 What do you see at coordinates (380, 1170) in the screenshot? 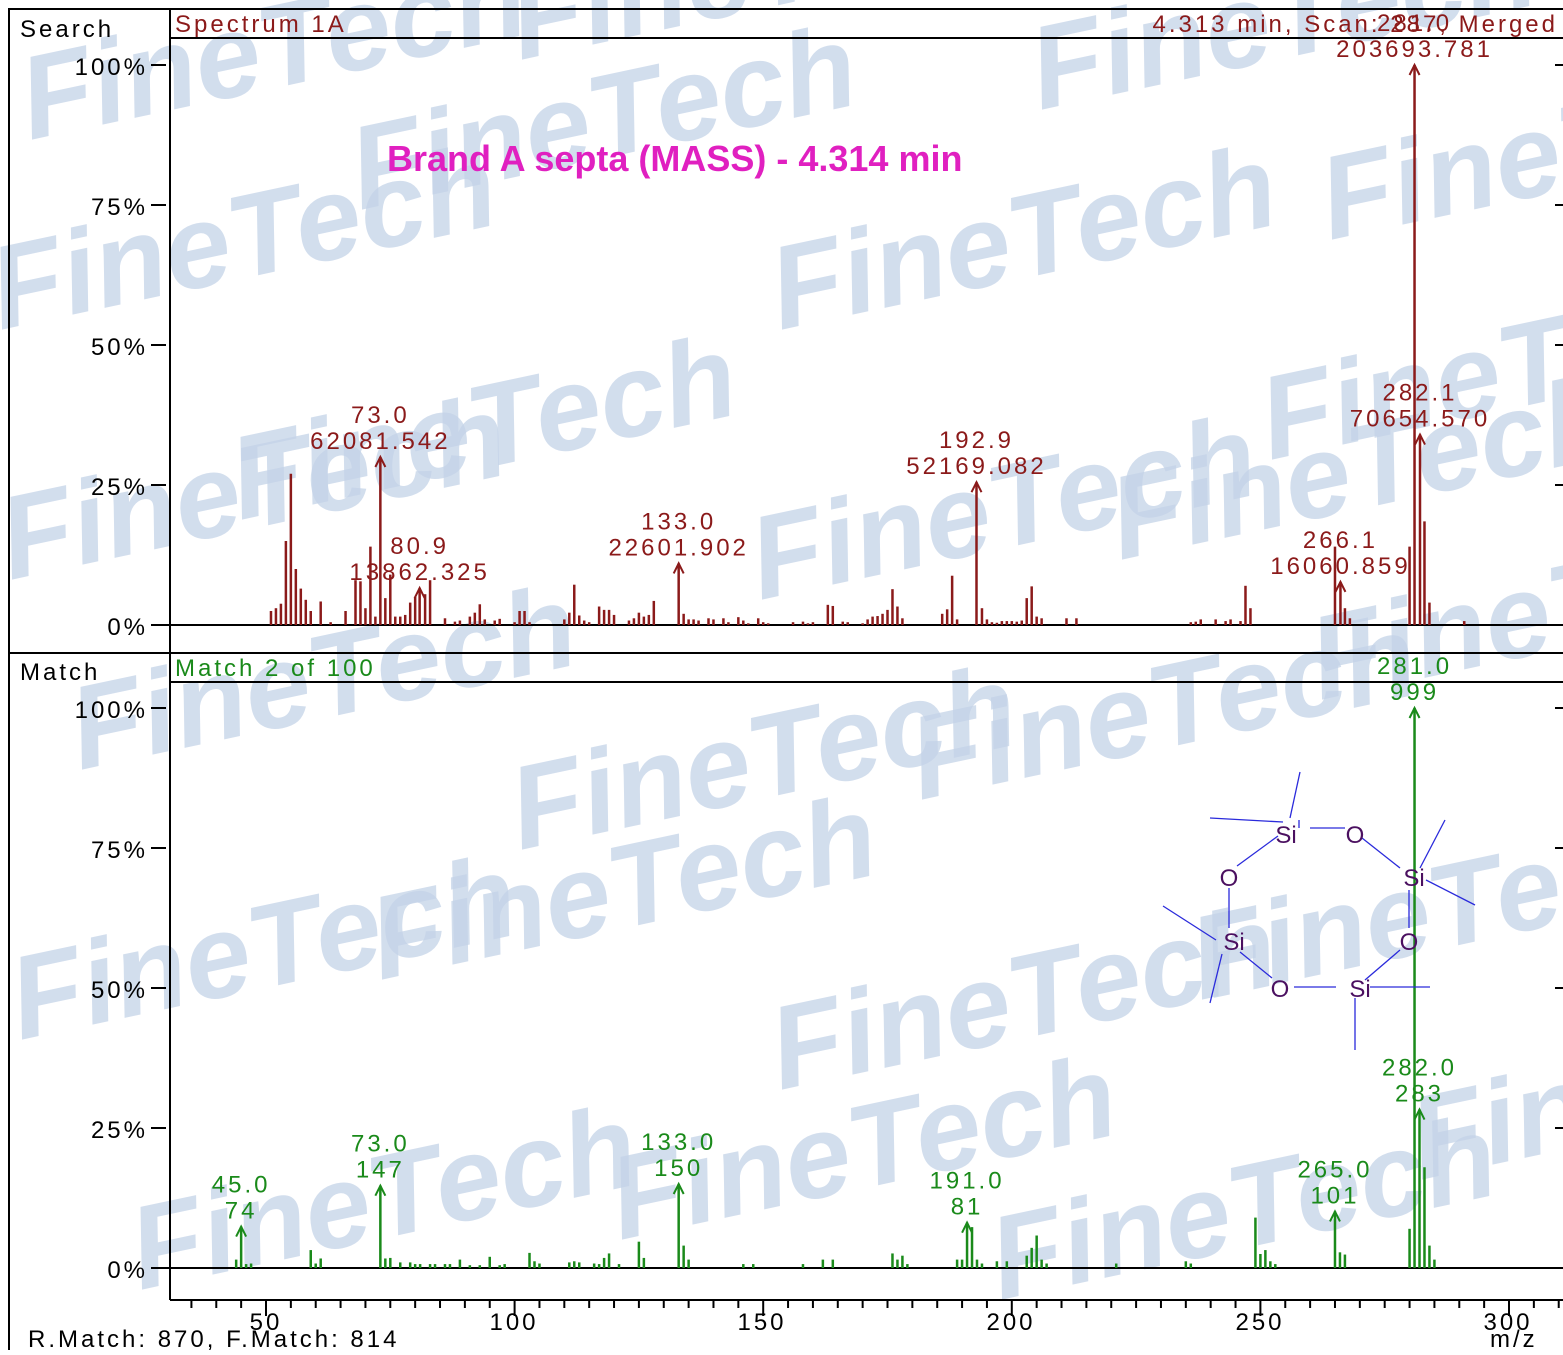
I see `match-peak-intensity-label: 147` at bounding box center [380, 1170].